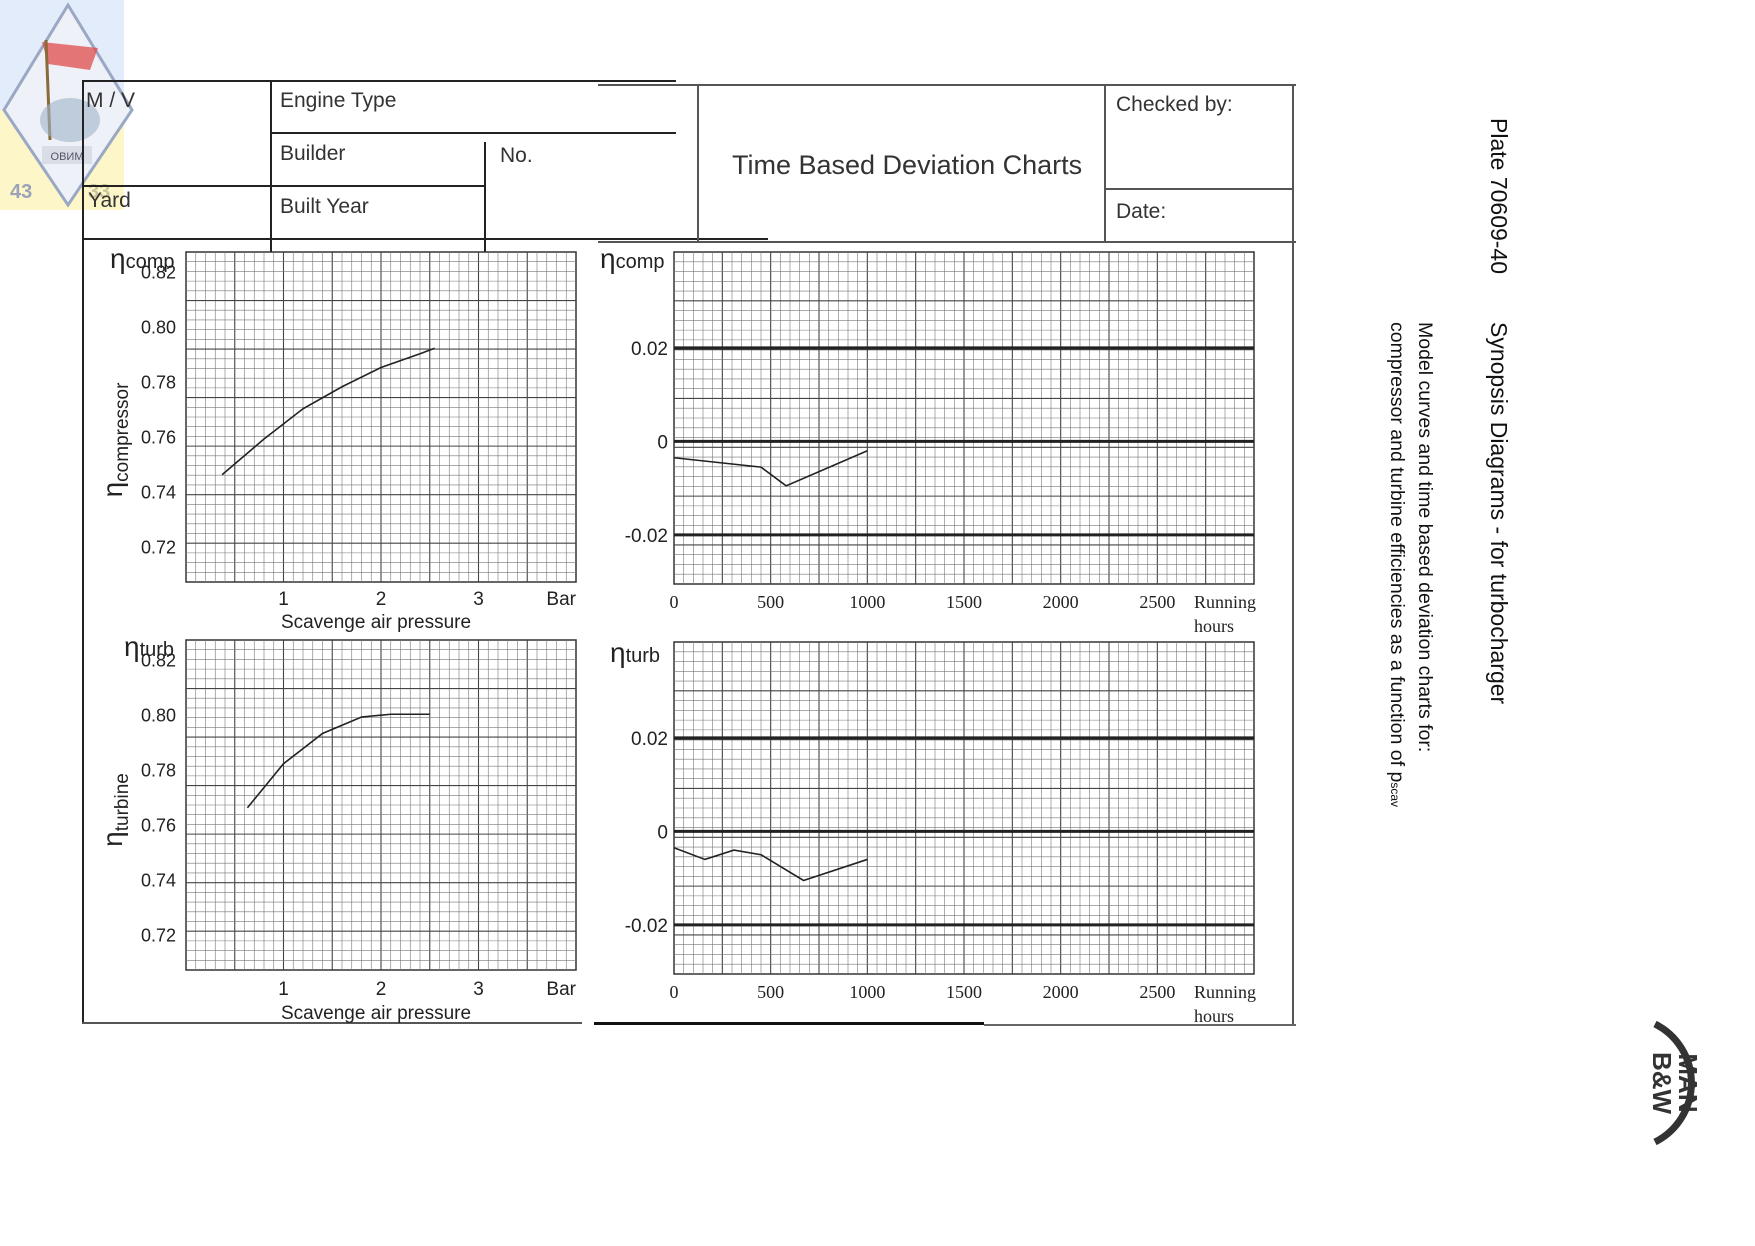  What do you see at coordinates (67, 157) in the screenshot?
I see `stamp-badge-text: ОВИМ` at bounding box center [67, 157].